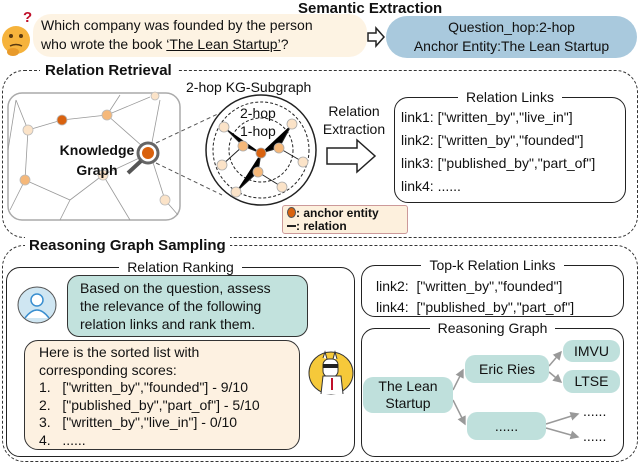 The width and height of the screenshot is (640, 464). What do you see at coordinates (127, 245) in the screenshot?
I see `reasoning-graph-sampling-title: Reasoning Graph Sampling` at bounding box center [127, 245].